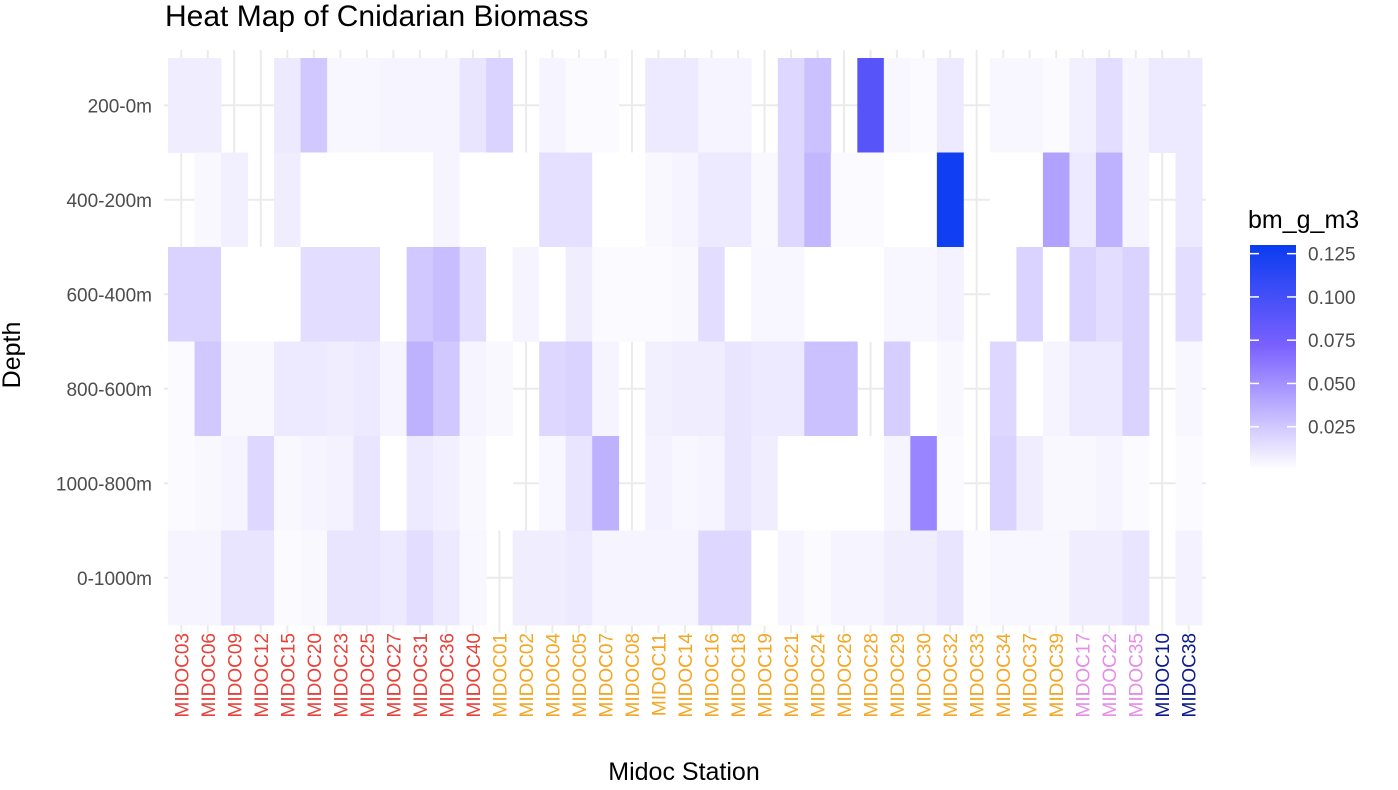  What do you see at coordinates (872, 675) in the screenshot?
I see `x-tick-label: MIDOC28` at bounding box center [872, 675].